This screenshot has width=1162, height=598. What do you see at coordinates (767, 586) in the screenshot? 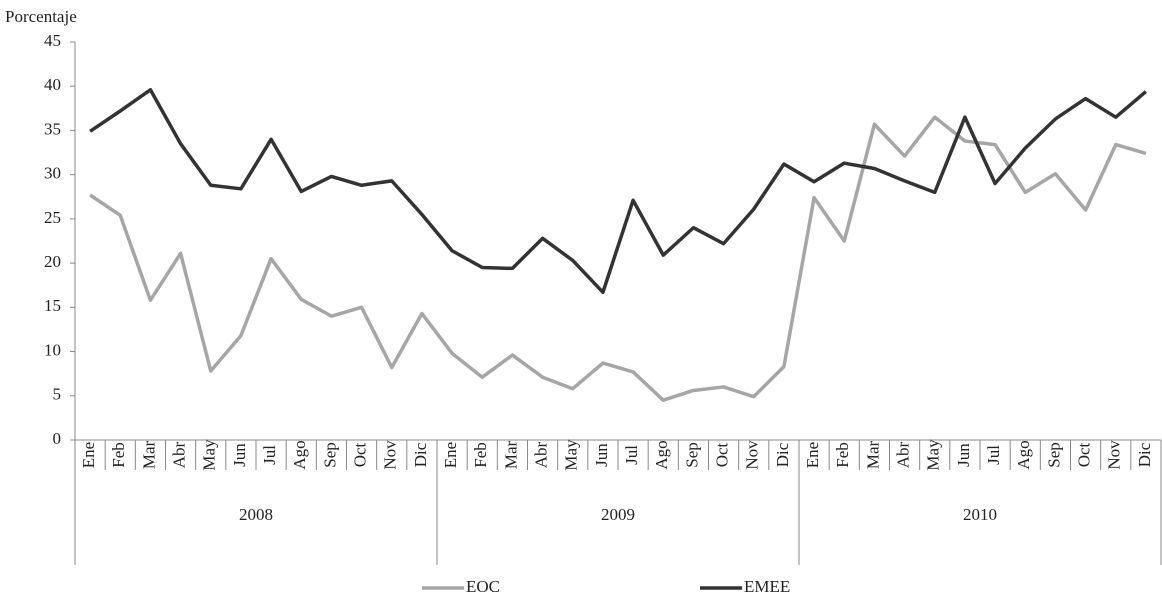
I see `legend-label: EMEE` at bounding box center [767, 586].